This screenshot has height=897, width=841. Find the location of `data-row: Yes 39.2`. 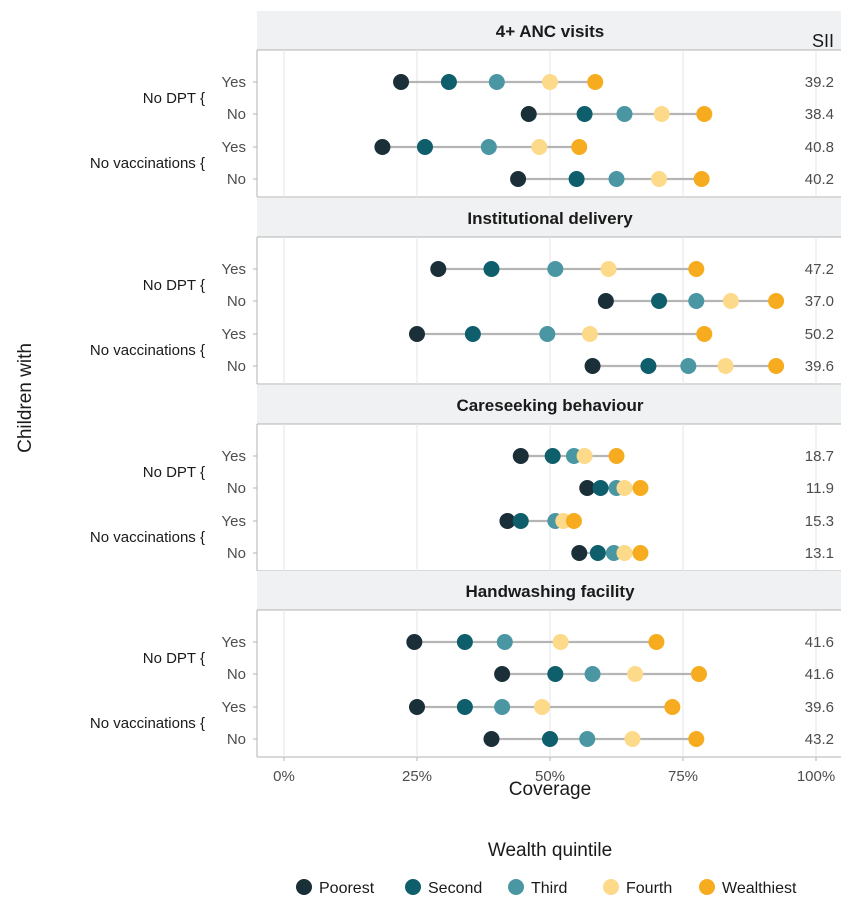

data-row: Yes 39.2 is located at coordinates (528, 82).